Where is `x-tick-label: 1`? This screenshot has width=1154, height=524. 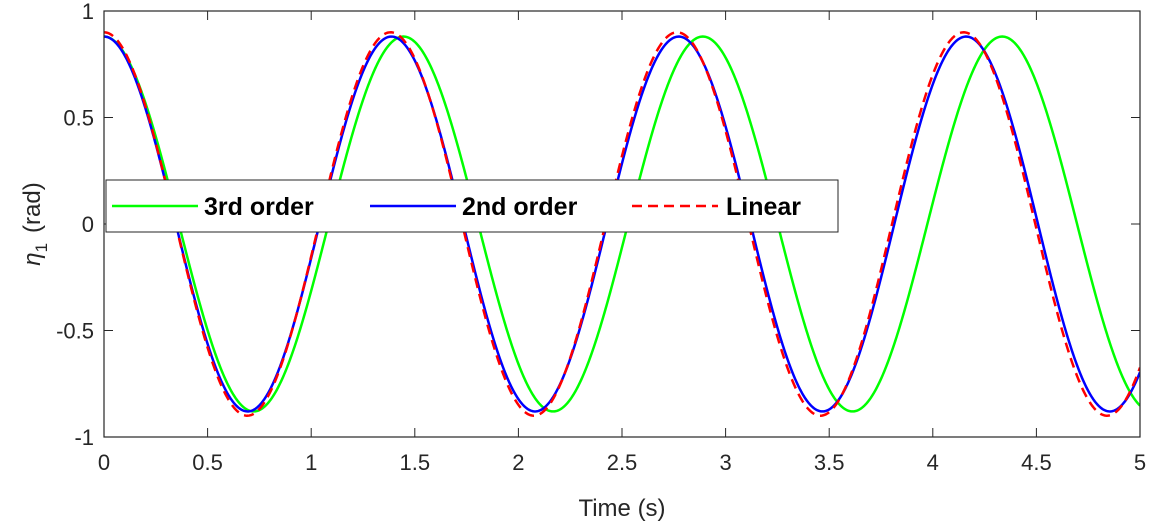
x-tick-label: 1 is located at coordinates (311, 462).